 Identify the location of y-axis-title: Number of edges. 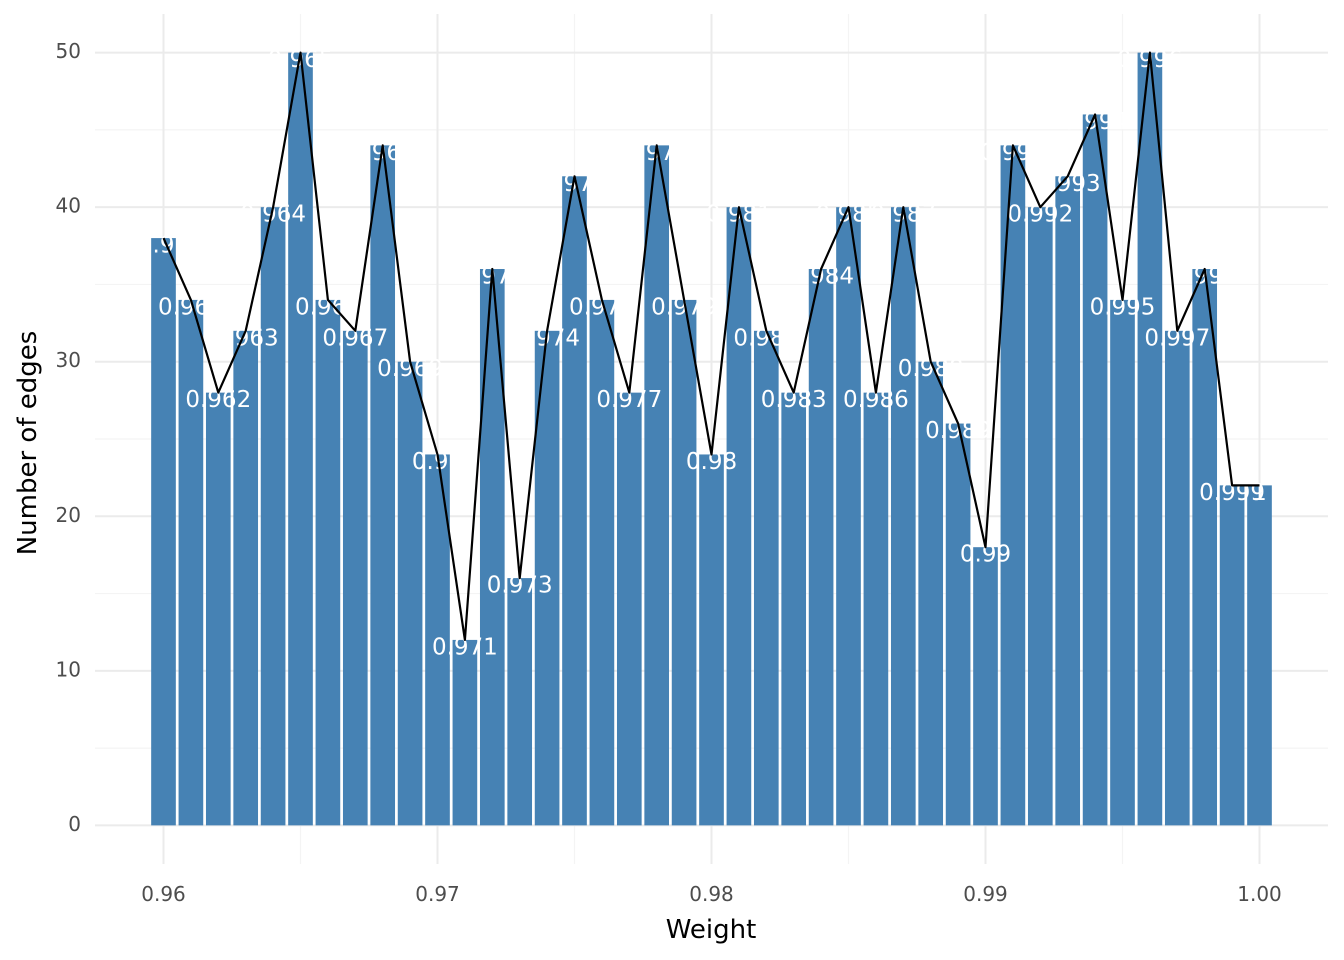
(28, 443).